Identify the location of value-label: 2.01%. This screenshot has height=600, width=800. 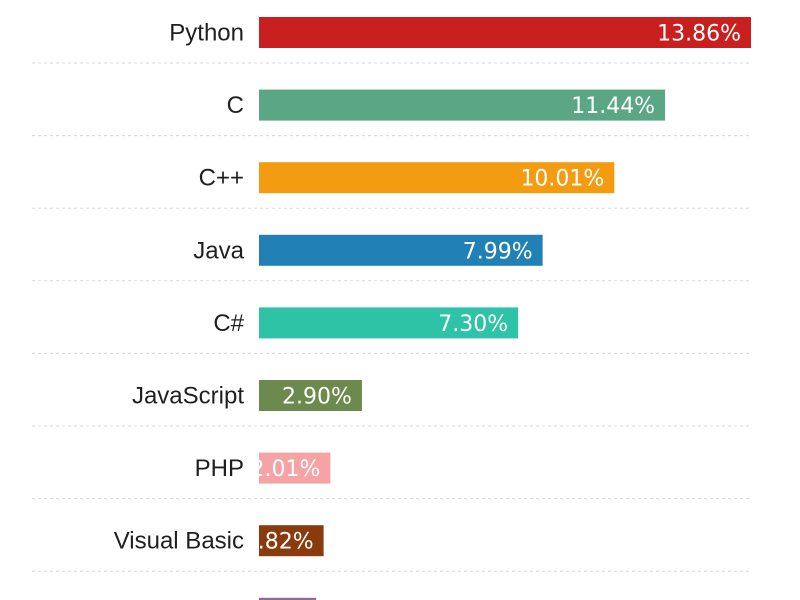
(285, 469).